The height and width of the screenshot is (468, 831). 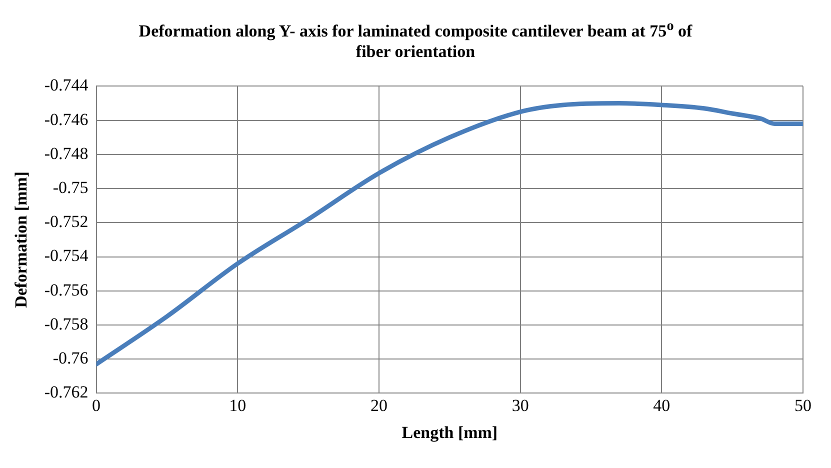 I want to click on x-tick-label: 30, so click(x=520, y=405).